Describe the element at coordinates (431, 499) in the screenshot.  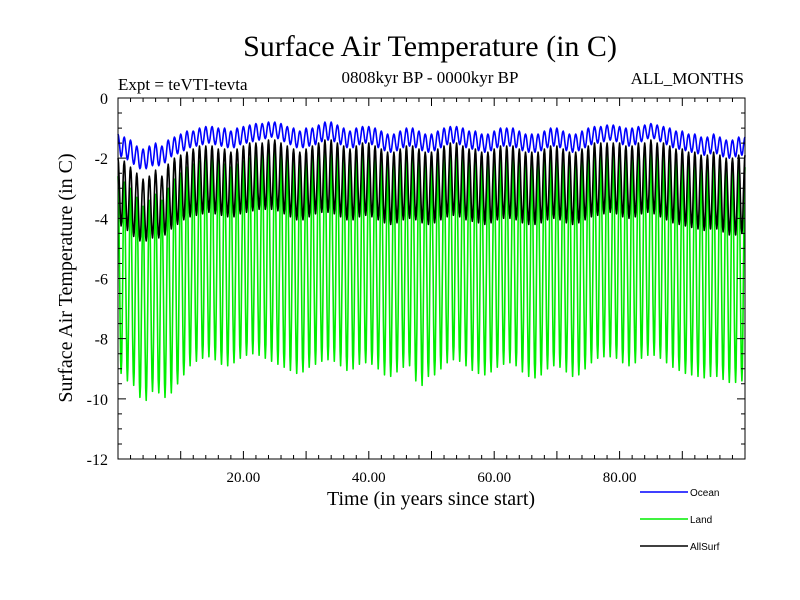
I see `x-axis-label: Time (in years since start)` at that location.